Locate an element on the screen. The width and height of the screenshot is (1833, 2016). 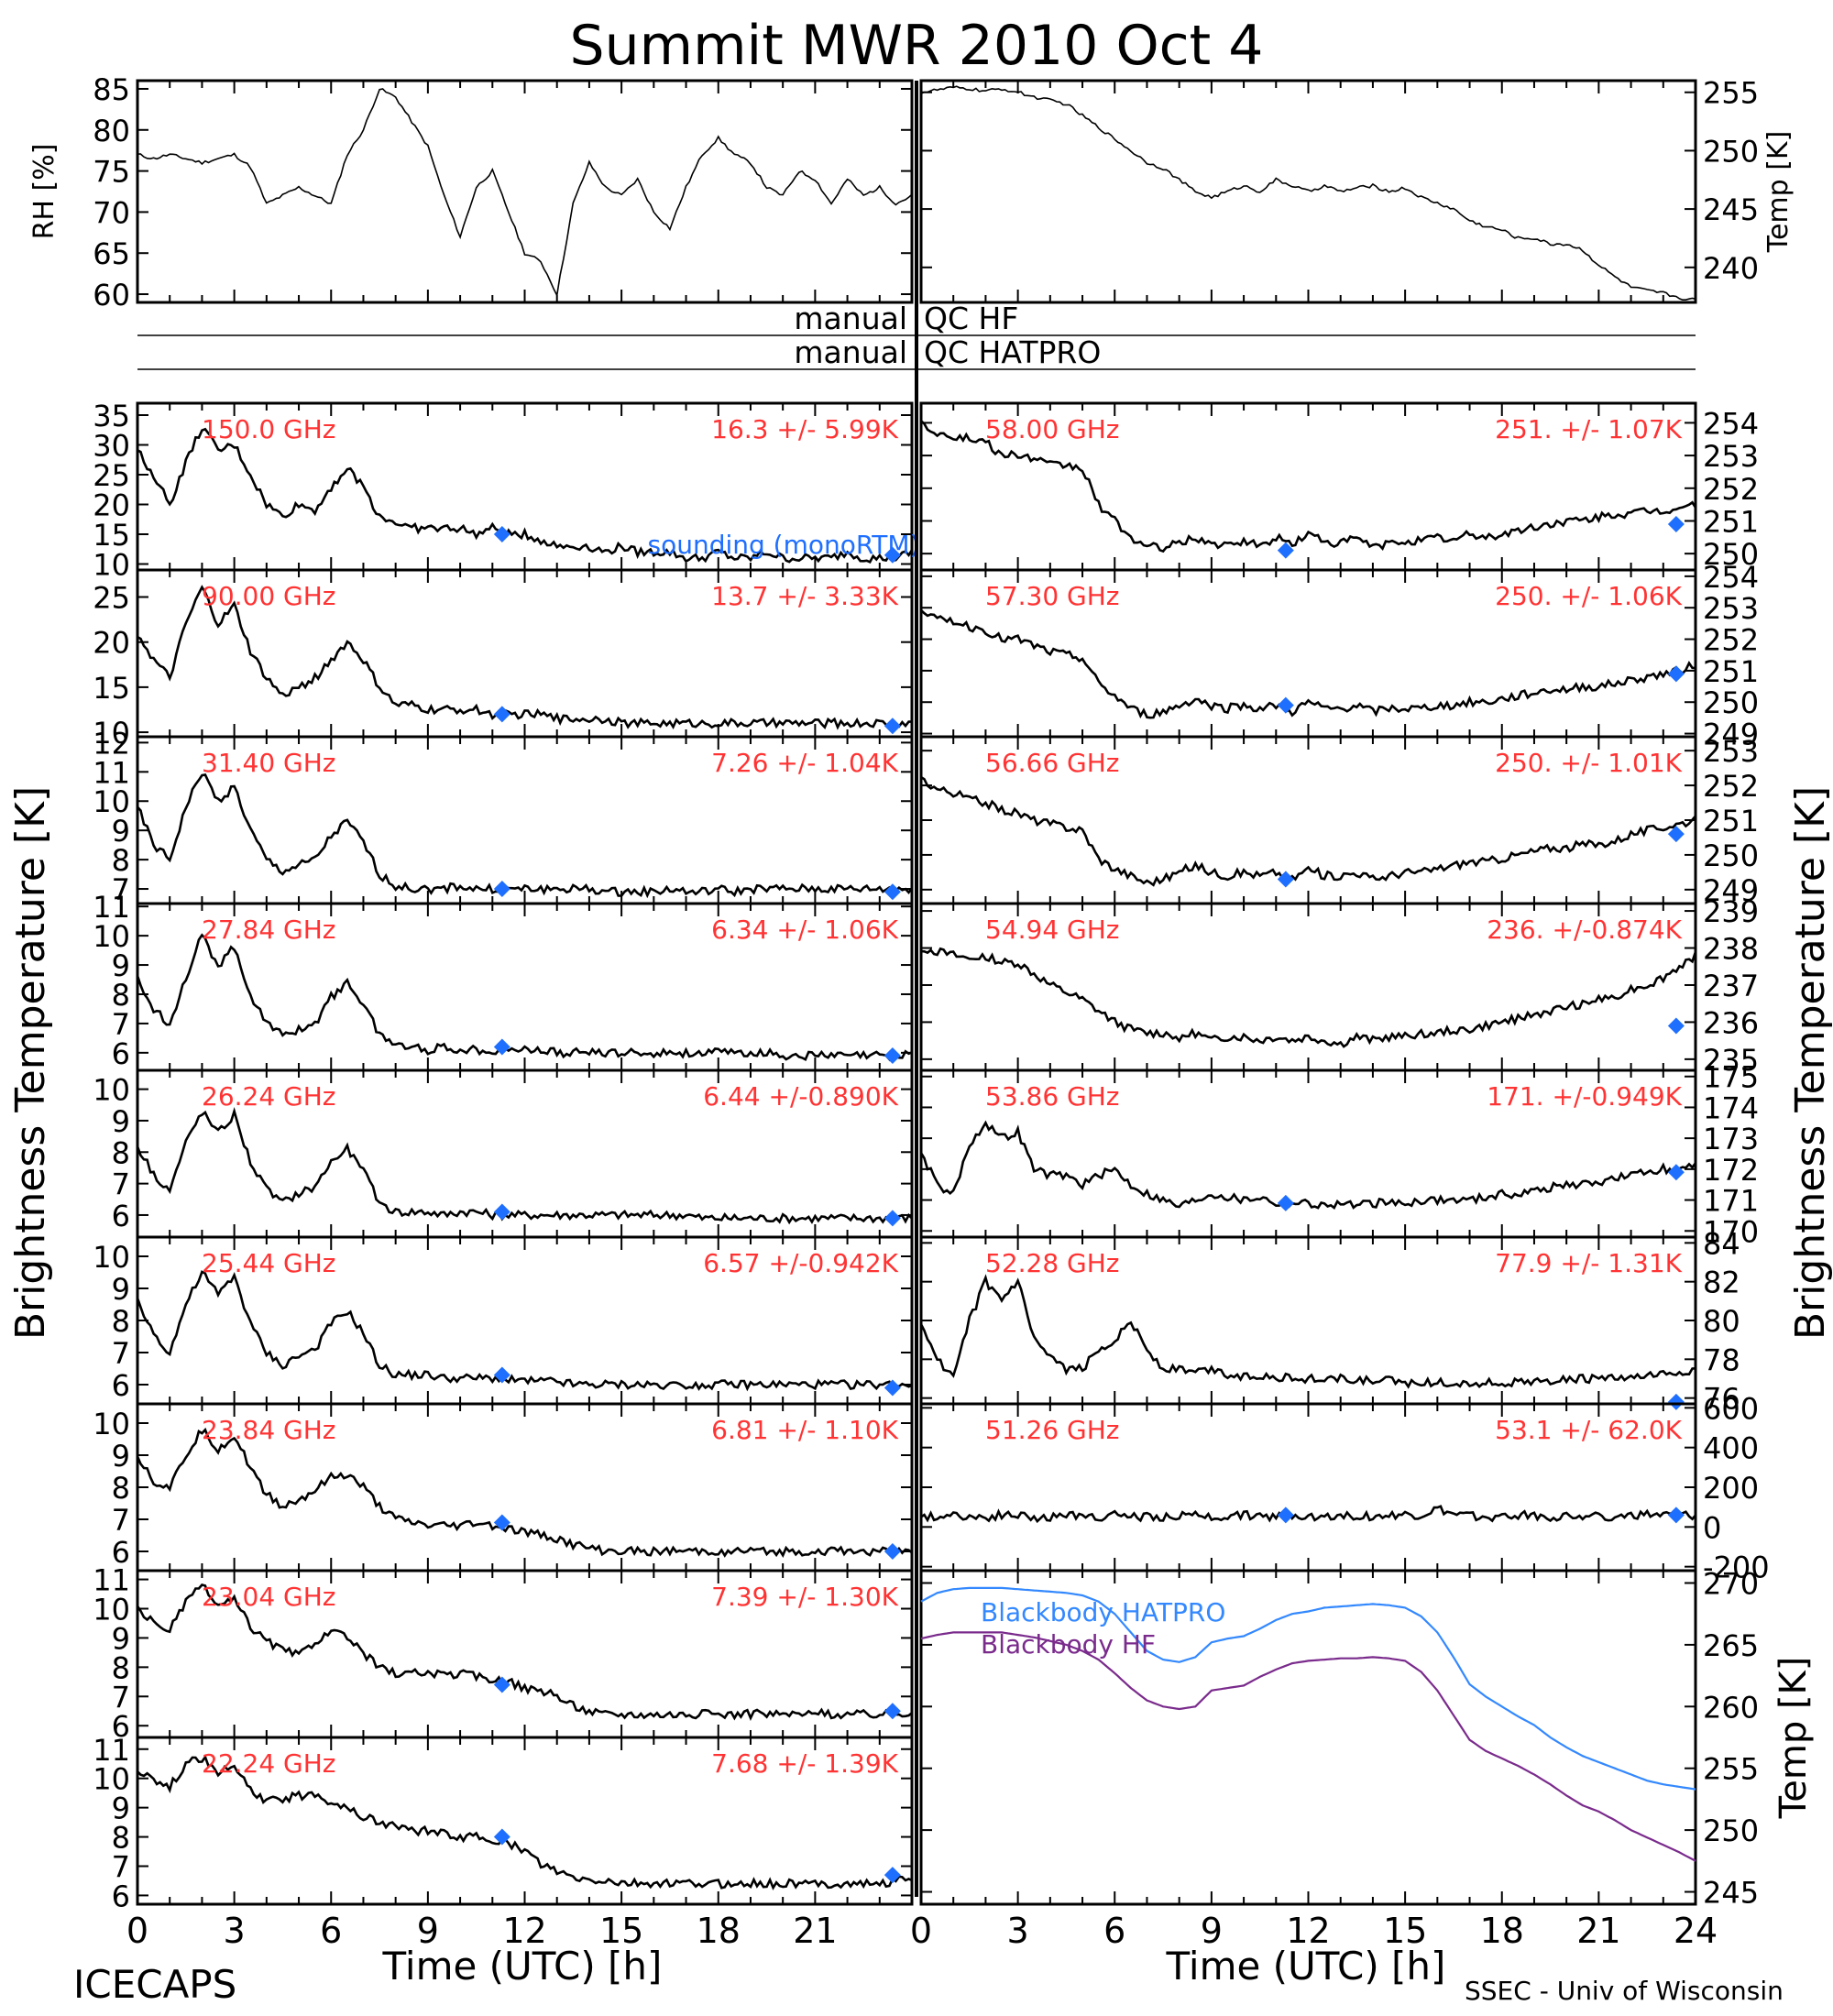
y-tick-label: 170 is located at coordinates (1731, 1231).